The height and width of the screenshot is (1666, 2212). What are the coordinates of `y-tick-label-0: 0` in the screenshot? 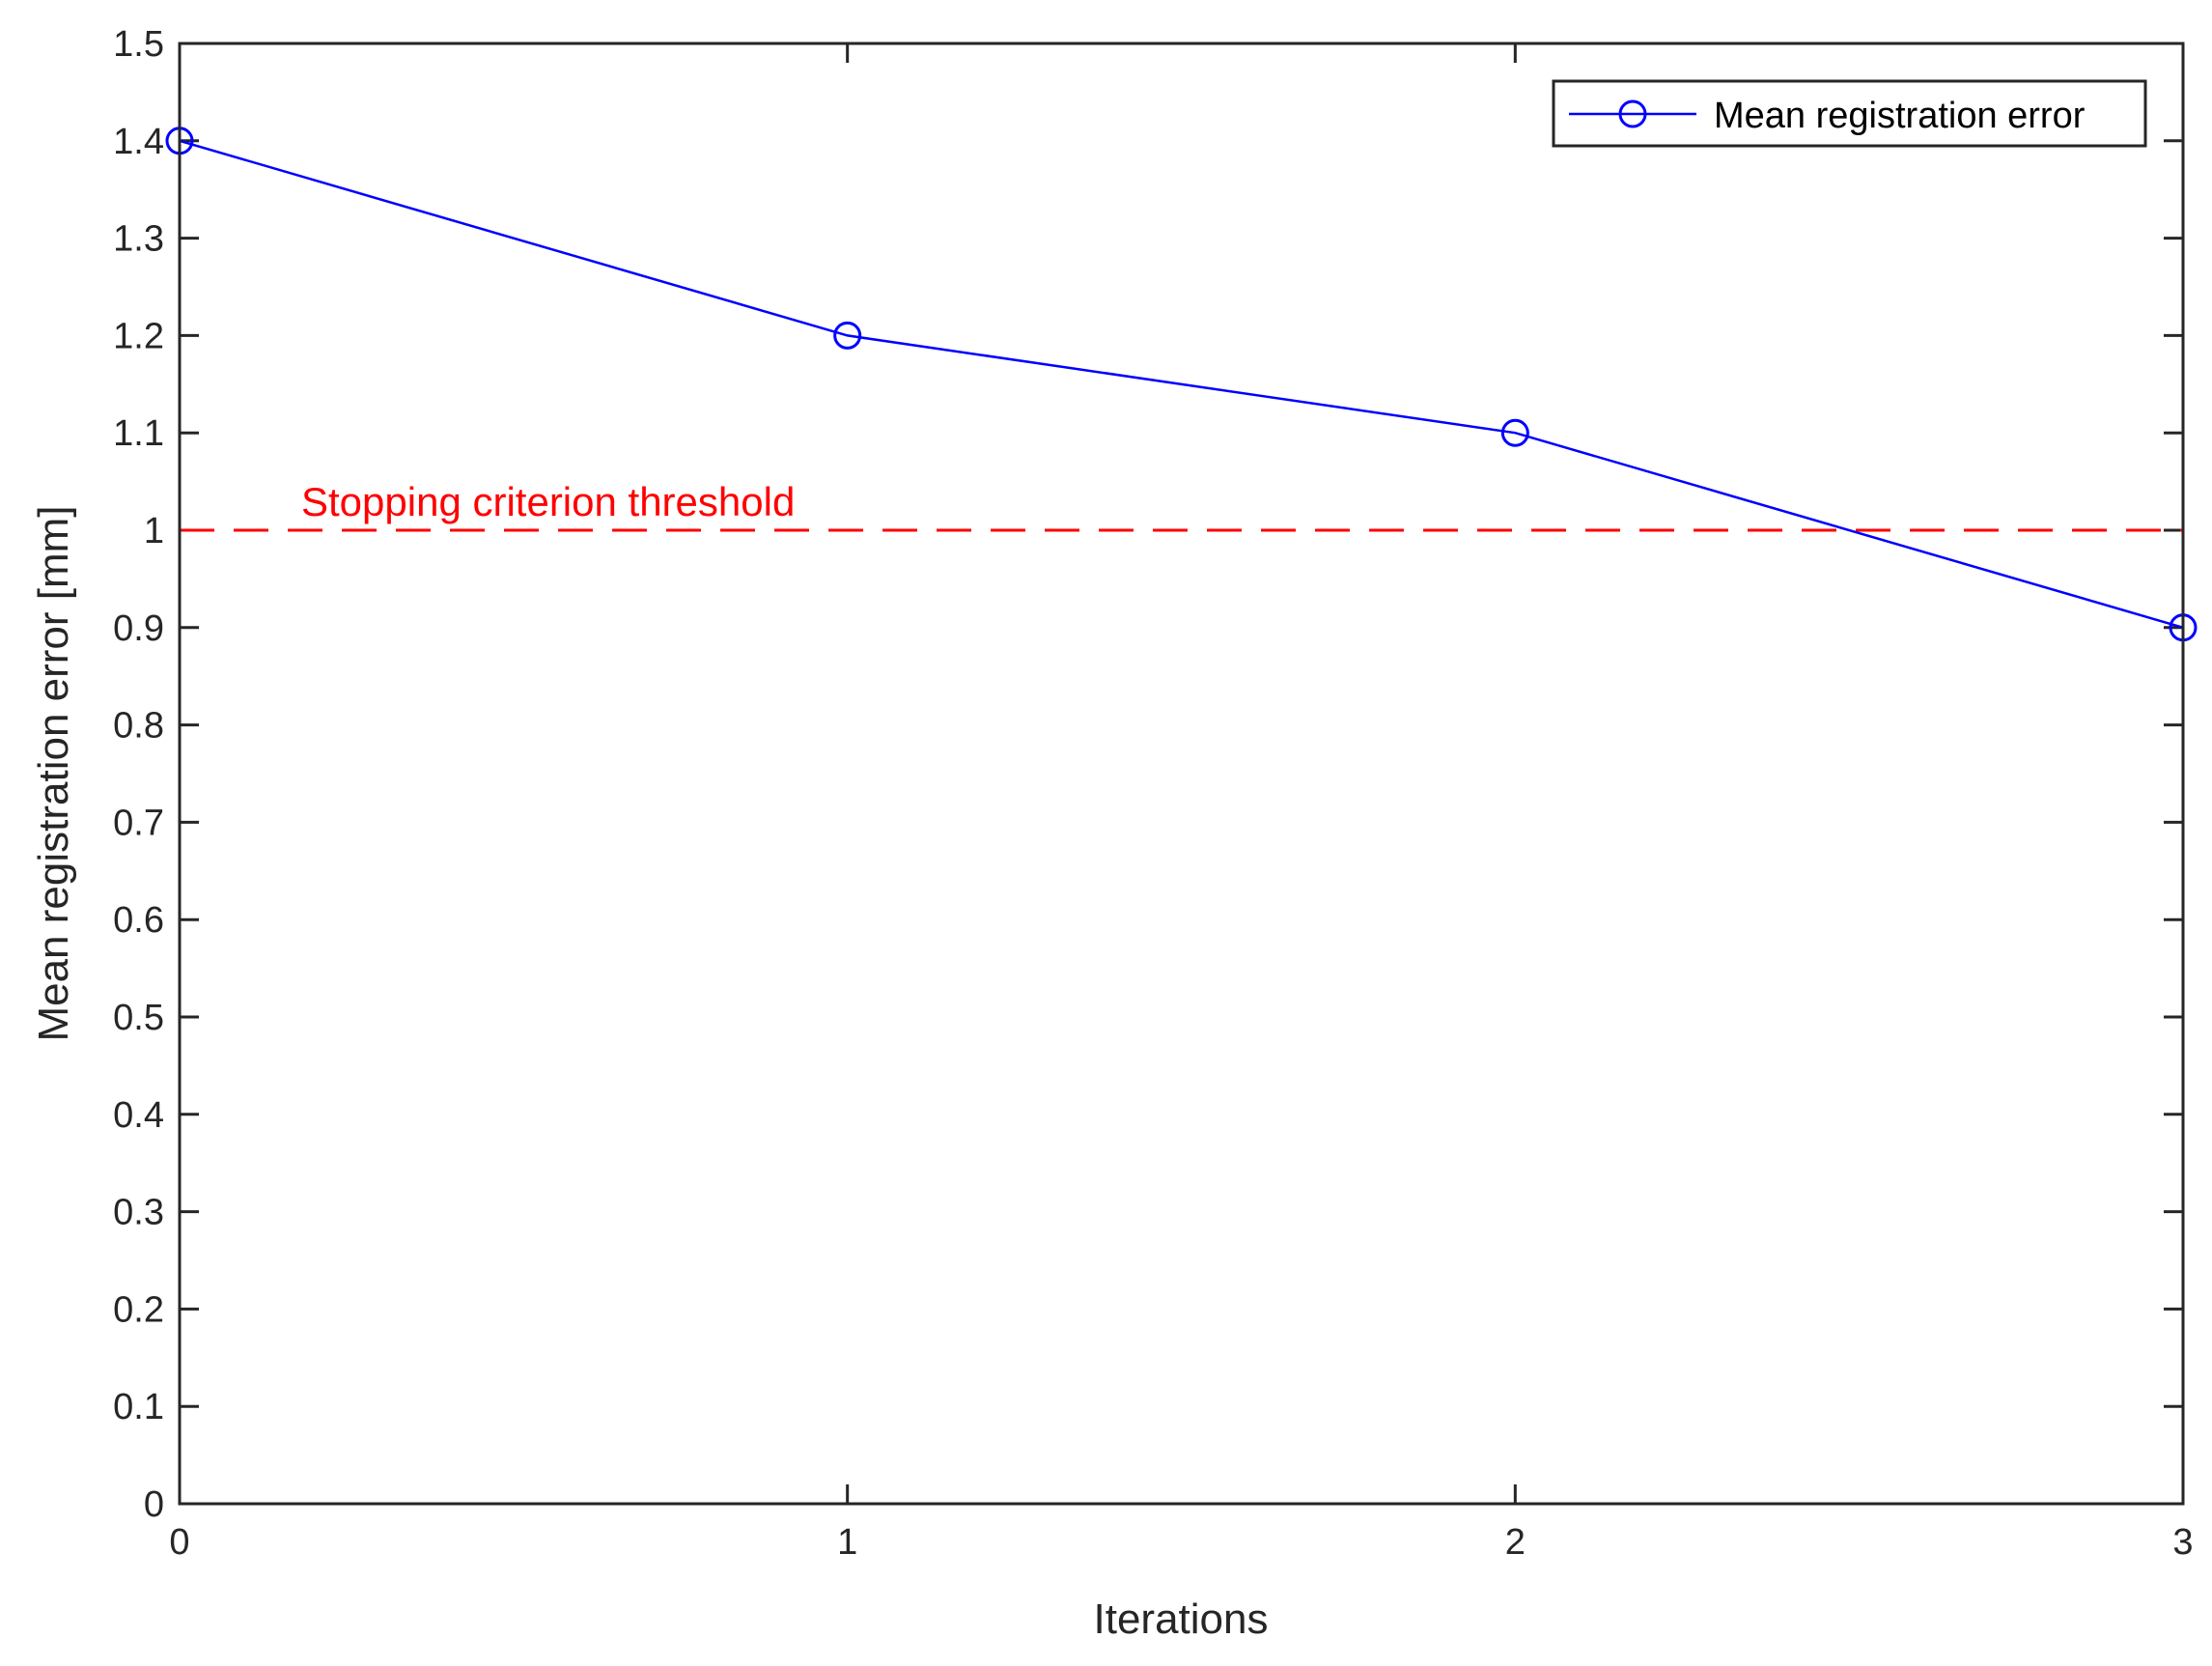 It's located at (154, 1504).